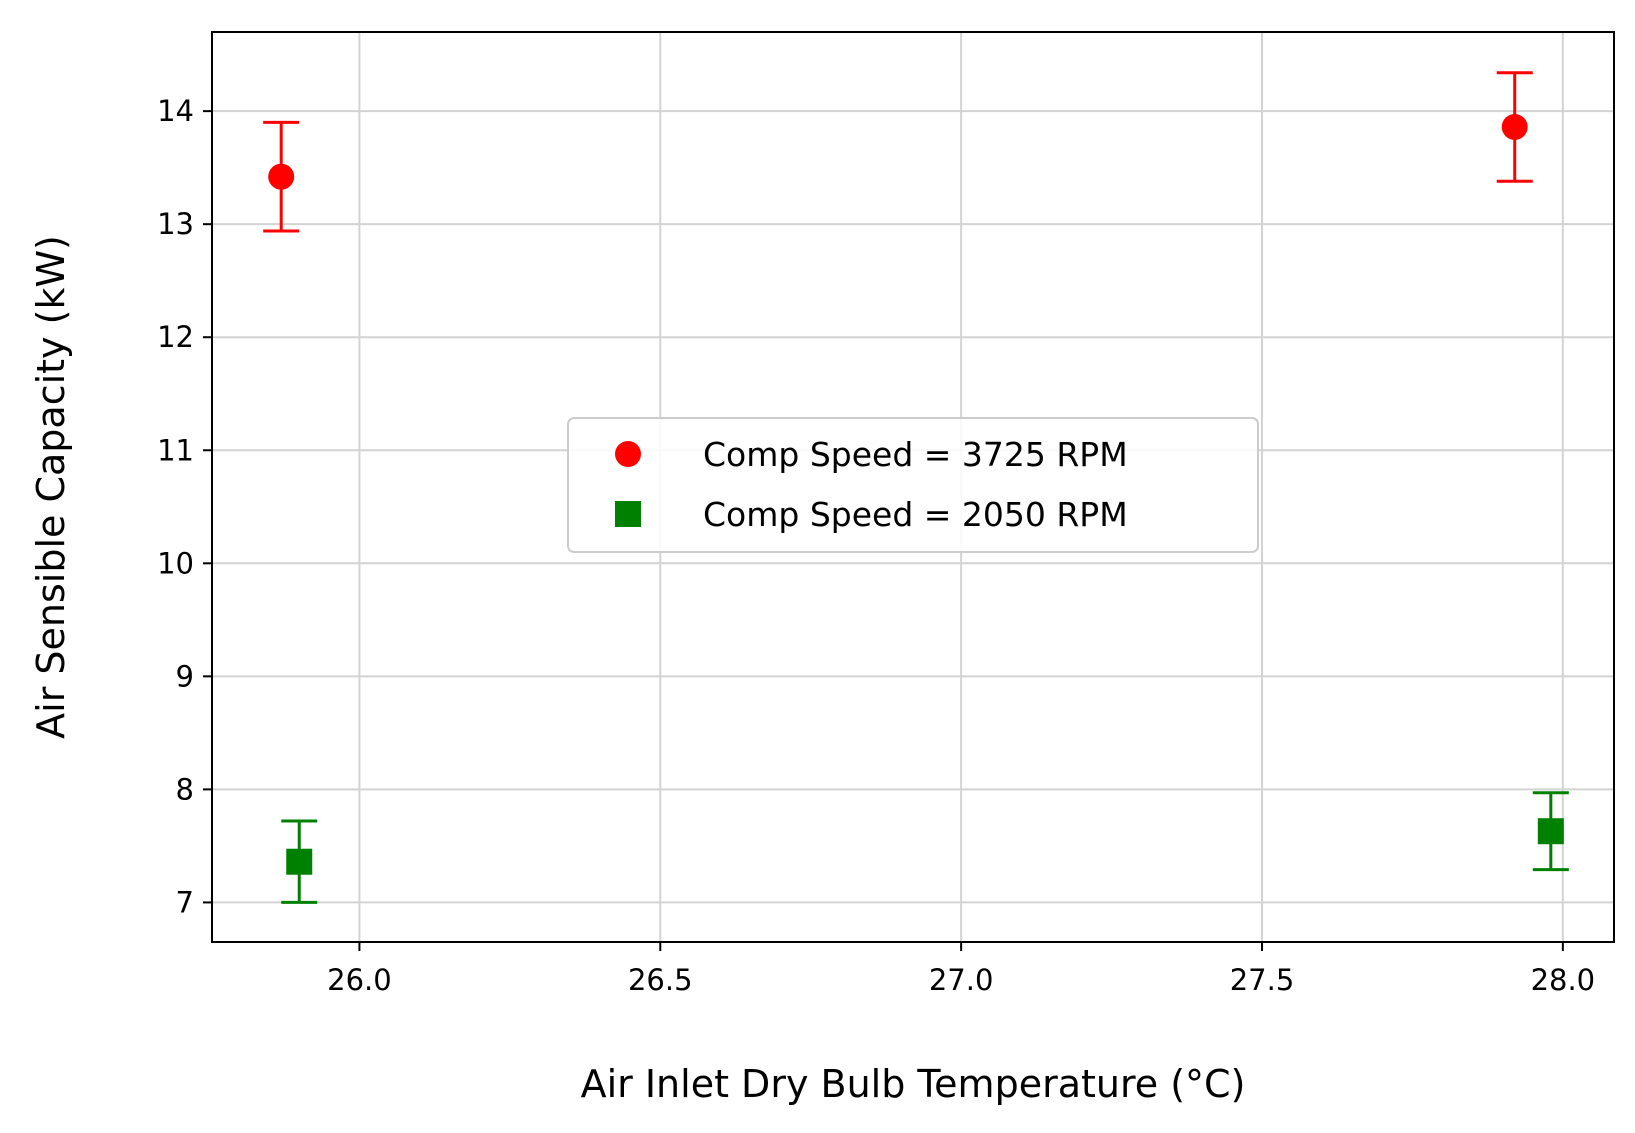 Image resolution: width=1635 pixels, height=1133 pixels. I want to click on legend-box, so click(913, 485).